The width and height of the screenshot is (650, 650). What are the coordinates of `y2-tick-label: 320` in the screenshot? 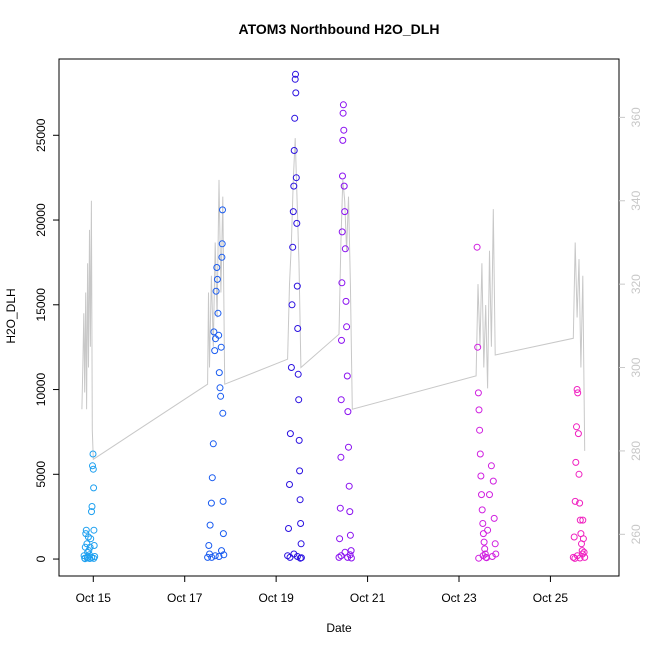 It's located at (636, 284).